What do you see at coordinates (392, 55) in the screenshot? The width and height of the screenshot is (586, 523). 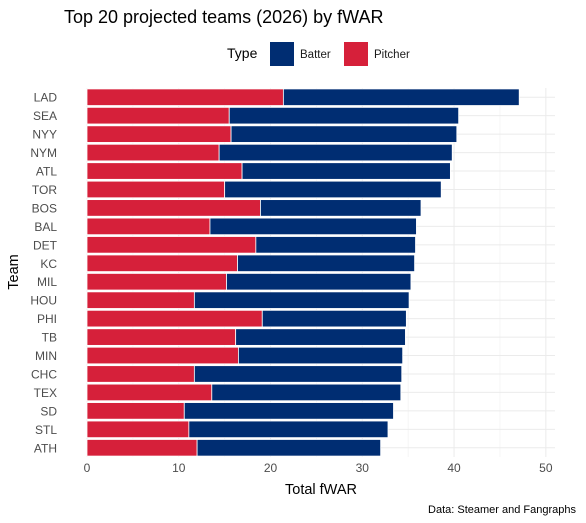 I see `legend-label-pitcher: Pitcher` at bounding box center [392, 55].